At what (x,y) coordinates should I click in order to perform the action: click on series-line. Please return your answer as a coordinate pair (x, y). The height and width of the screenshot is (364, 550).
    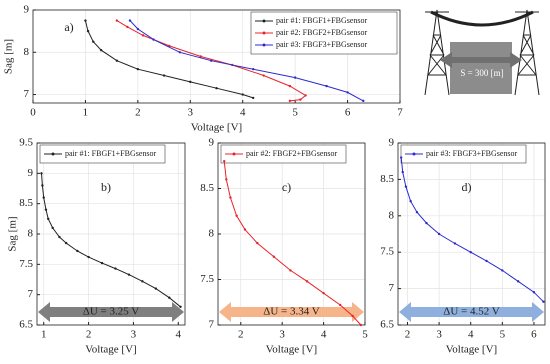
    Looking at the image, I should click on (472, 230).